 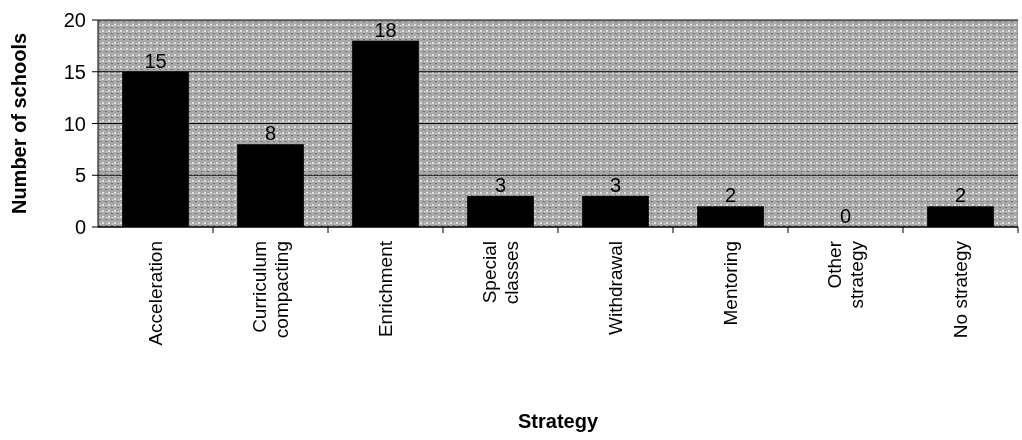 I want to click on y-tick-label: 0, so click(x=80, y=227).